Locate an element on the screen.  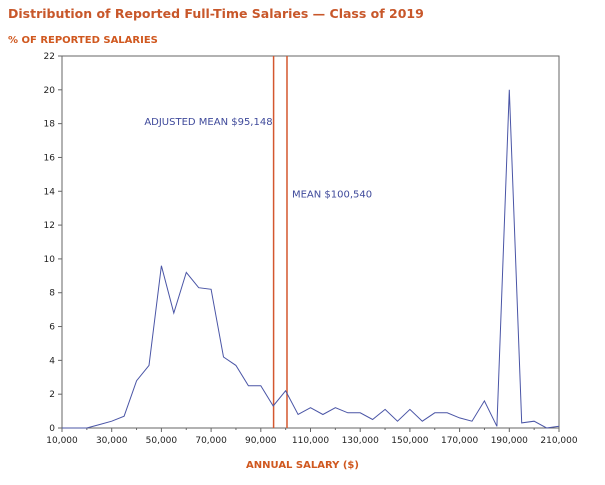
x-tick-label: 190,000 is located at coordinates (509, 441).